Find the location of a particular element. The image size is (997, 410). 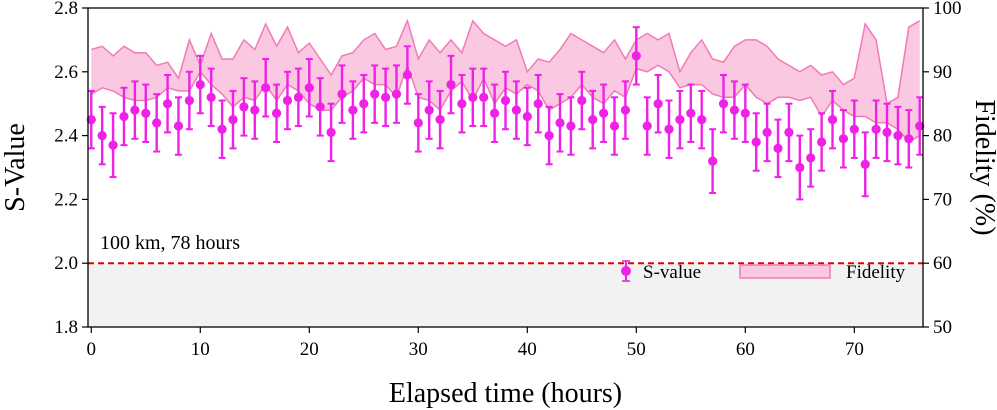

y2-tick-label: 80 is located at coordinates (942, 136).